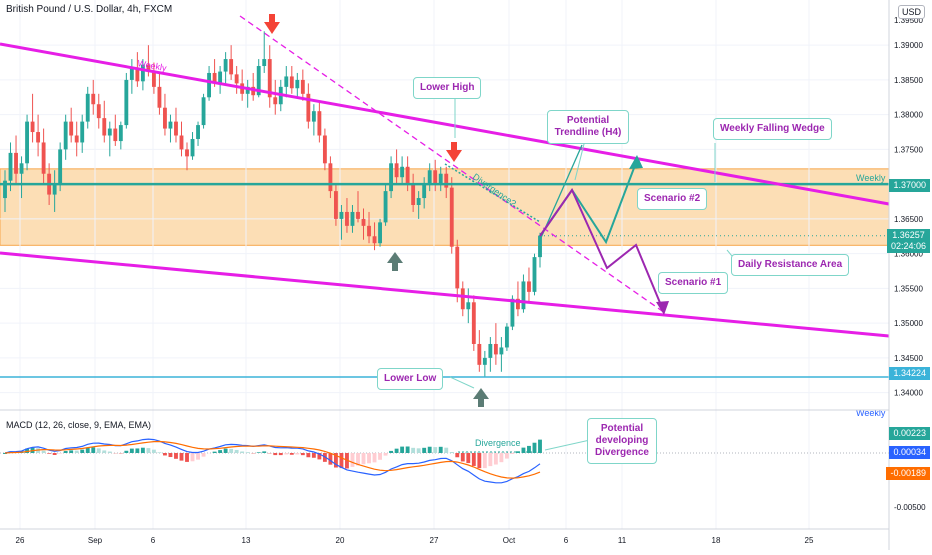  Describe the element at coordinates (908, 241) in the screenshot. I see `current-price-value: 1.36257 02:24:06` at that location.